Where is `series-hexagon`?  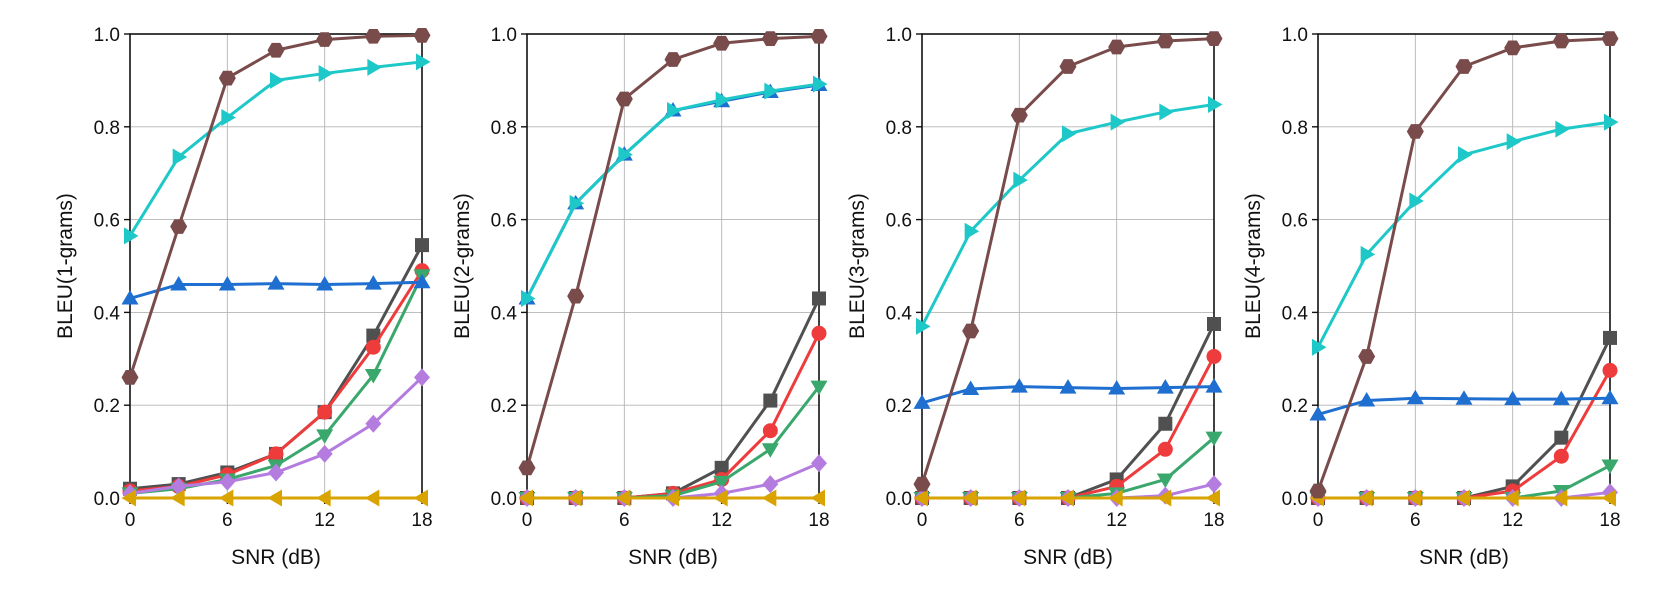 series-hexagon is located at coordinates (673, 252).